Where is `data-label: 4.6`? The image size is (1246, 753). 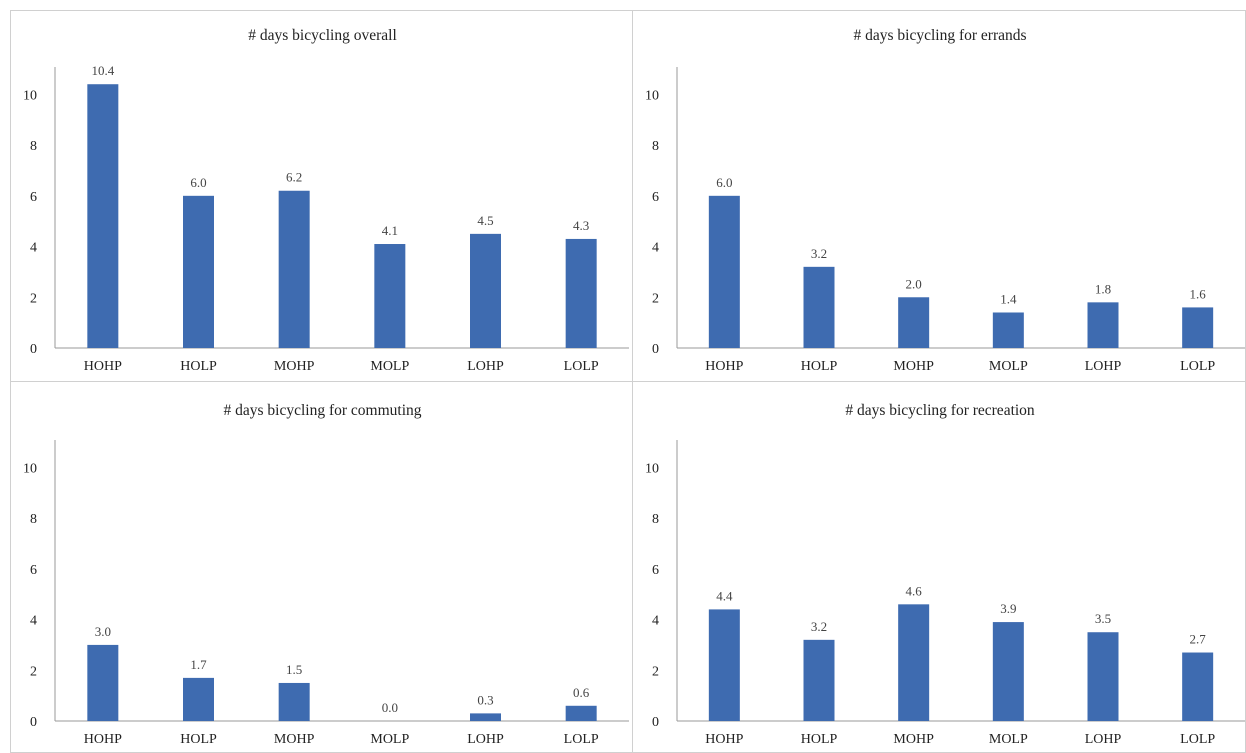 data-label: 4.6 is located at coordinates (914, 590).